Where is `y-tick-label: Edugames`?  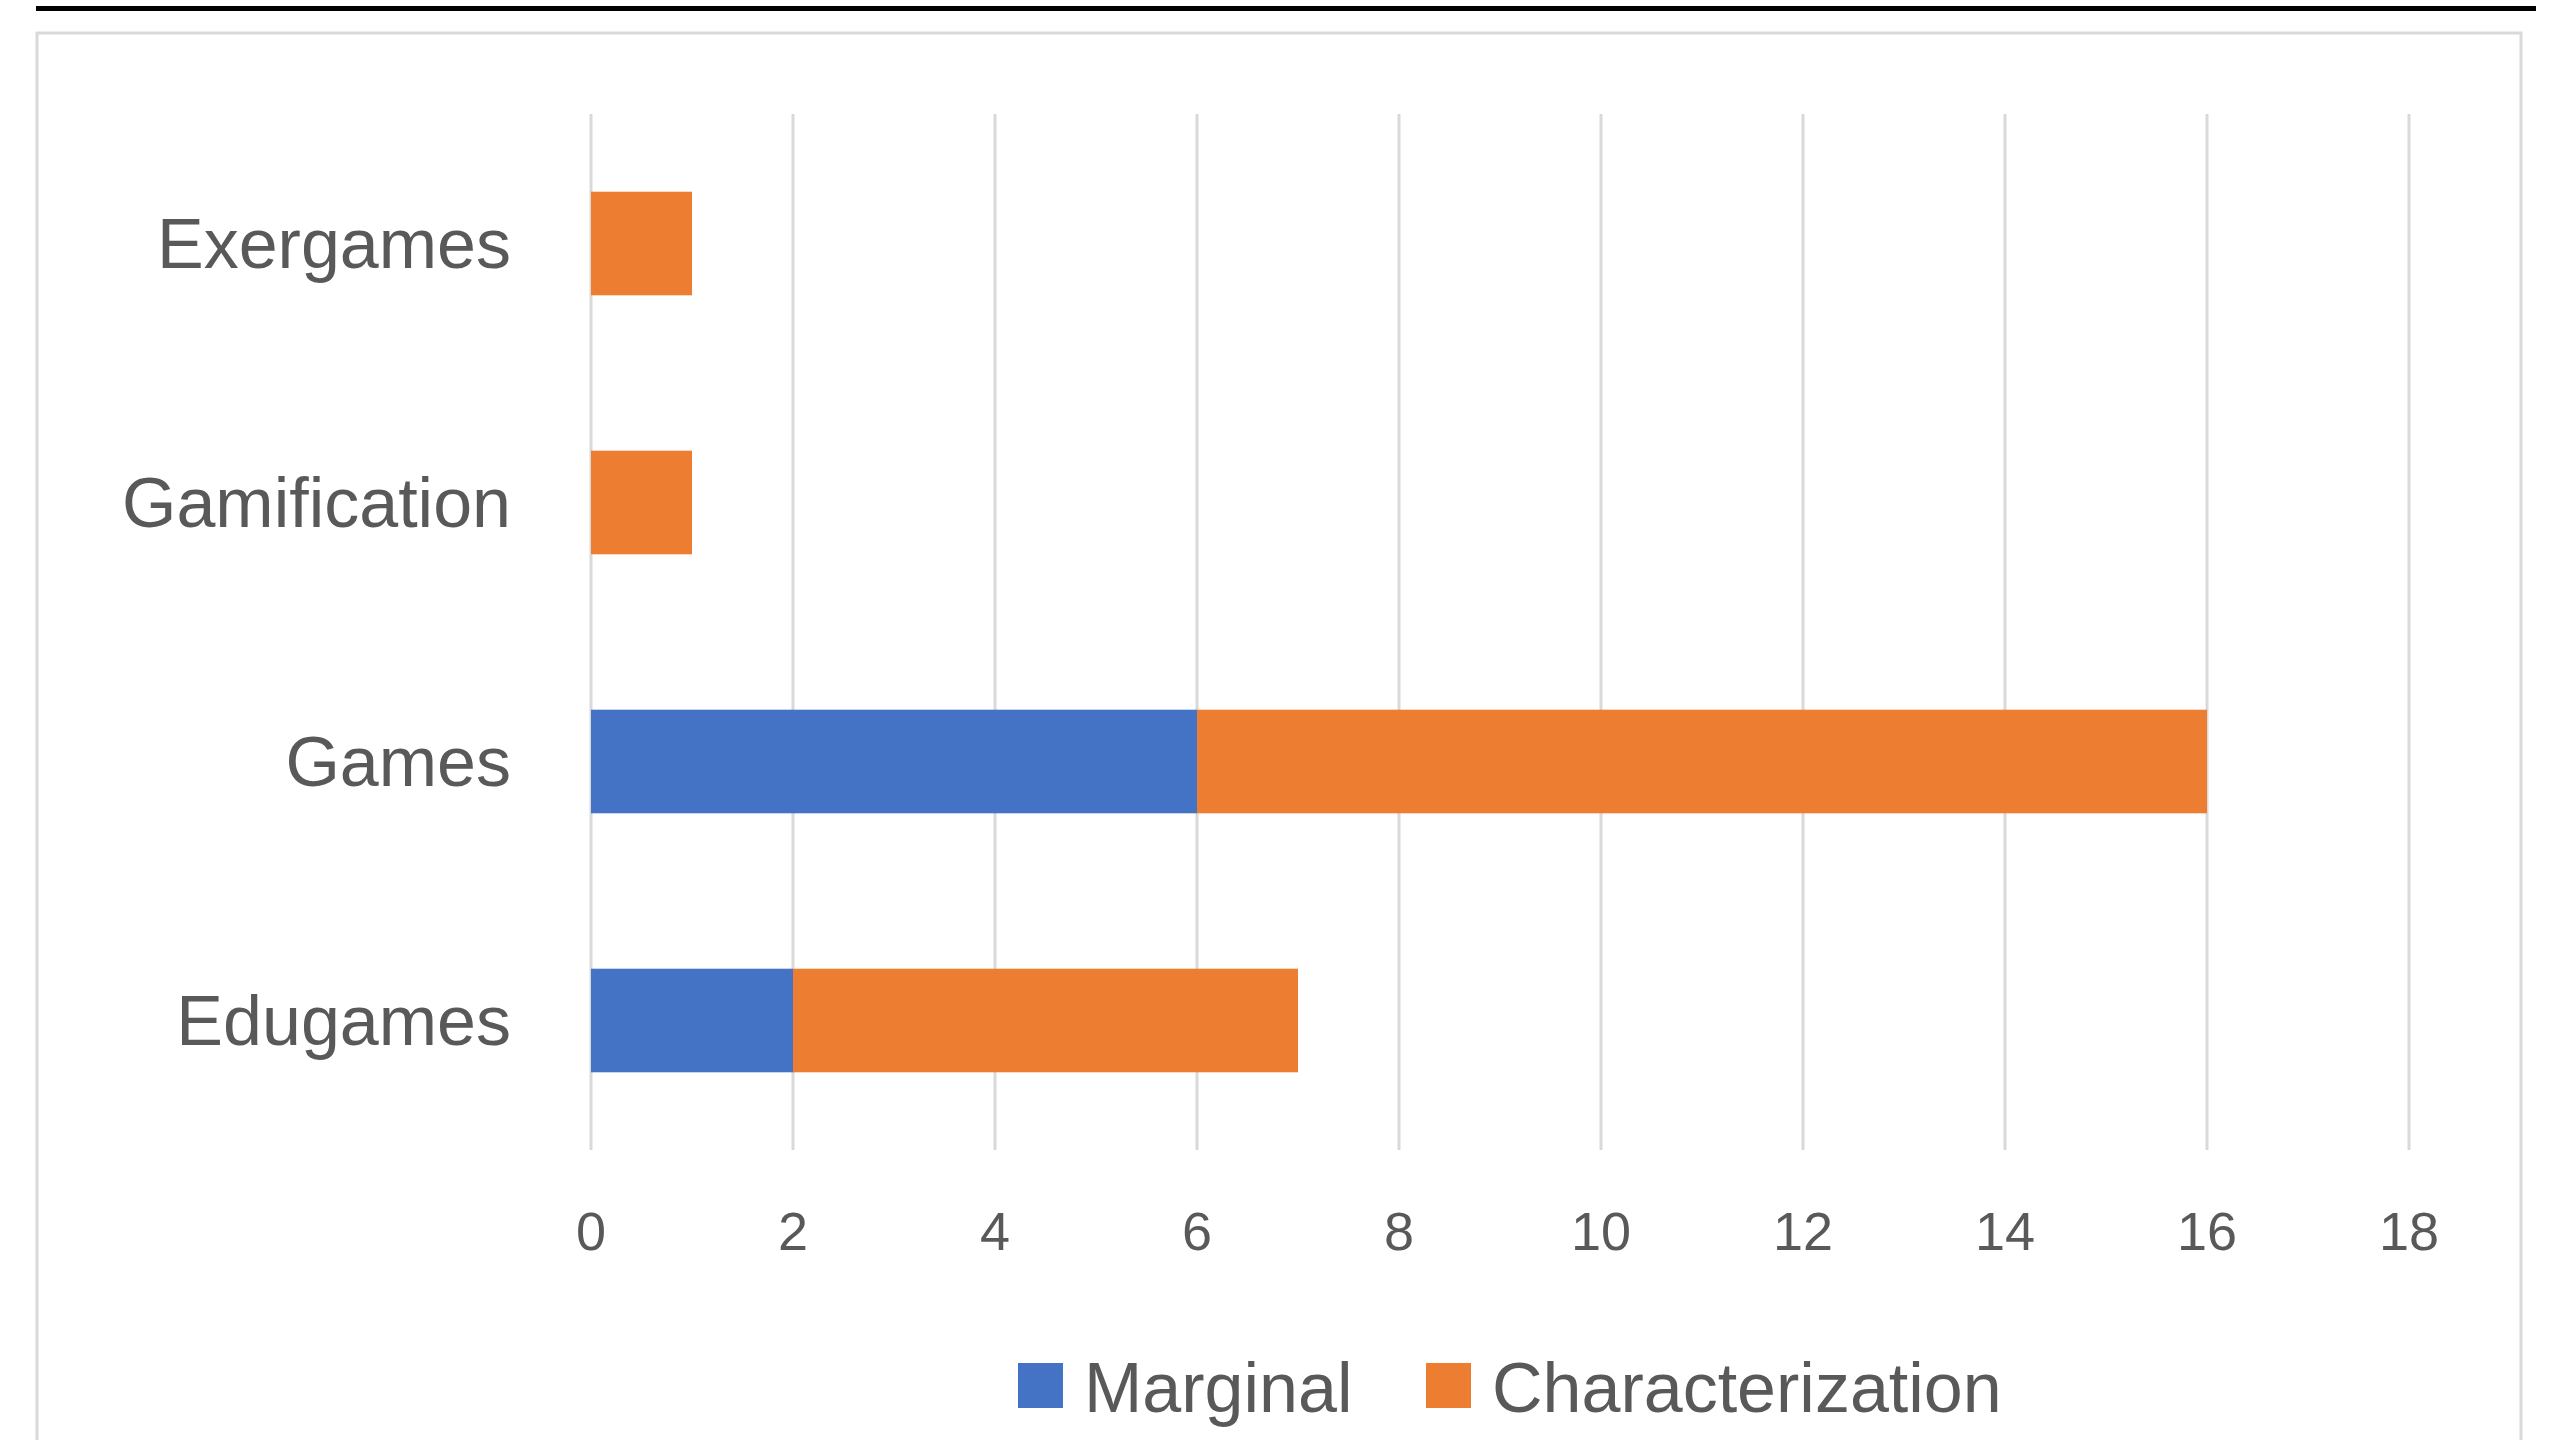 y-tick-label: Edugames is located at coordinates (343, 1021).